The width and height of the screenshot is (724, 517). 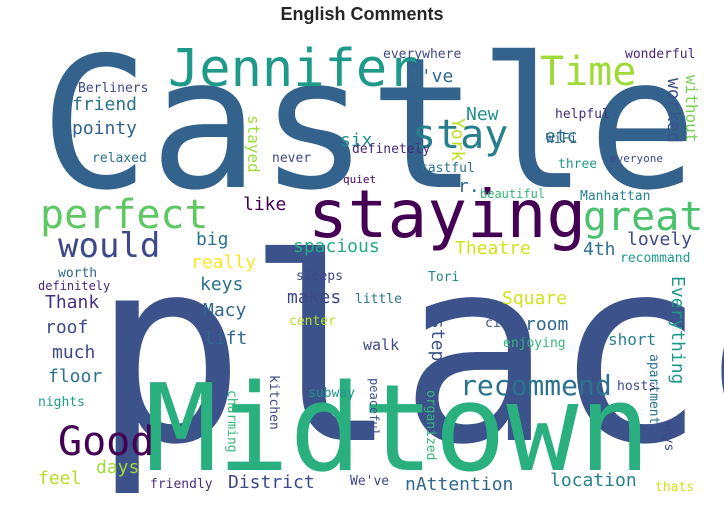 I want to click on word-definetely: definetely, so click(x=391, y=149).